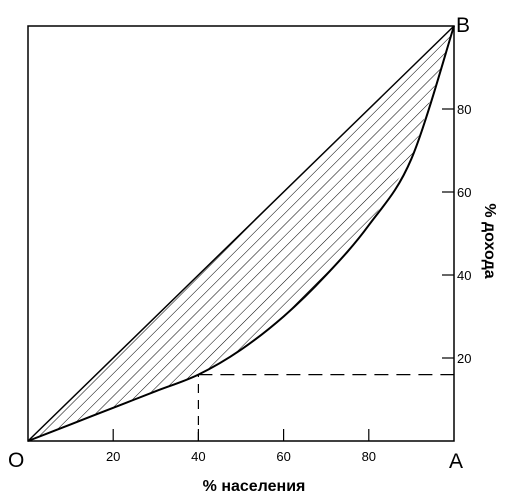 The height and width of the screenshot is (499, 508). Describe the element at coordinates (241, 446) in the screenshot. I see `x-axis-ticks: 20 40 60 80` at that location.